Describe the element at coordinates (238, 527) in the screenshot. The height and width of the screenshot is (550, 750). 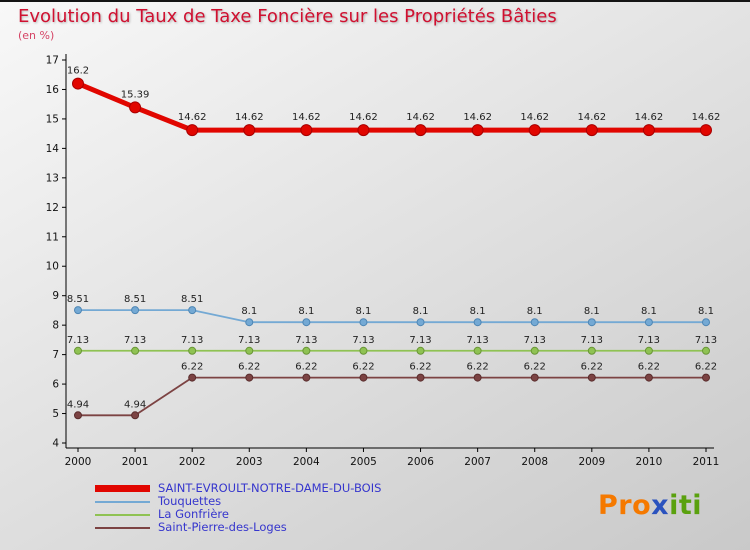
I see `legend-item-saint-pierre-des-loges: Saint-Pierre-des-Loges` at that location.